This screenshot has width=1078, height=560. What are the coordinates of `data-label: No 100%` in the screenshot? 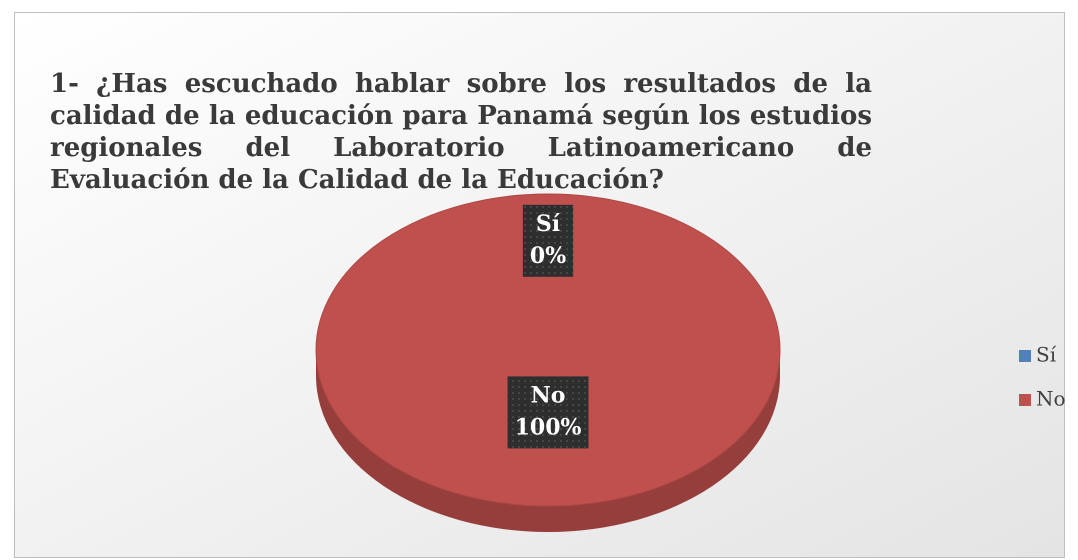 It's located at (548, 412).